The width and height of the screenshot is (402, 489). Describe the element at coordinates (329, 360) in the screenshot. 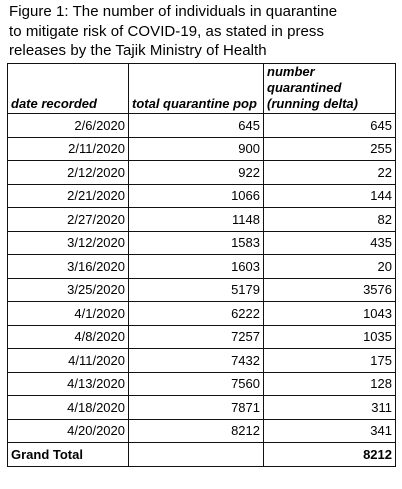

I see `delta-cell: 175` at that location.